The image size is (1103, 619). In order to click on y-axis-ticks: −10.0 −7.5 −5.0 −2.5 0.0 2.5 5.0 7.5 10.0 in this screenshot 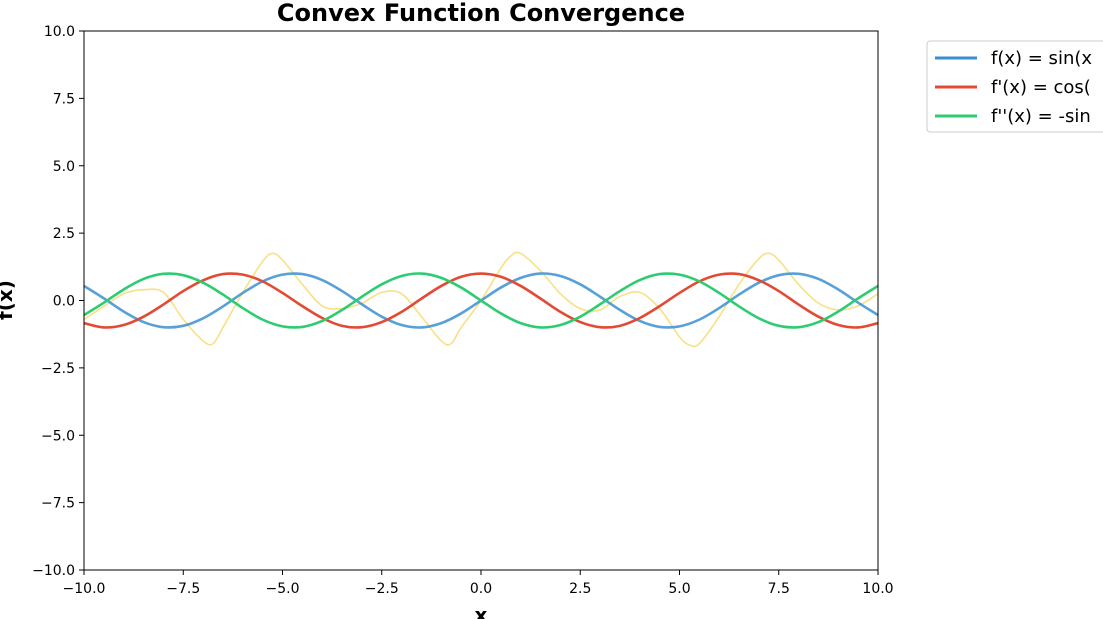, I will do `click(58, 301)`.